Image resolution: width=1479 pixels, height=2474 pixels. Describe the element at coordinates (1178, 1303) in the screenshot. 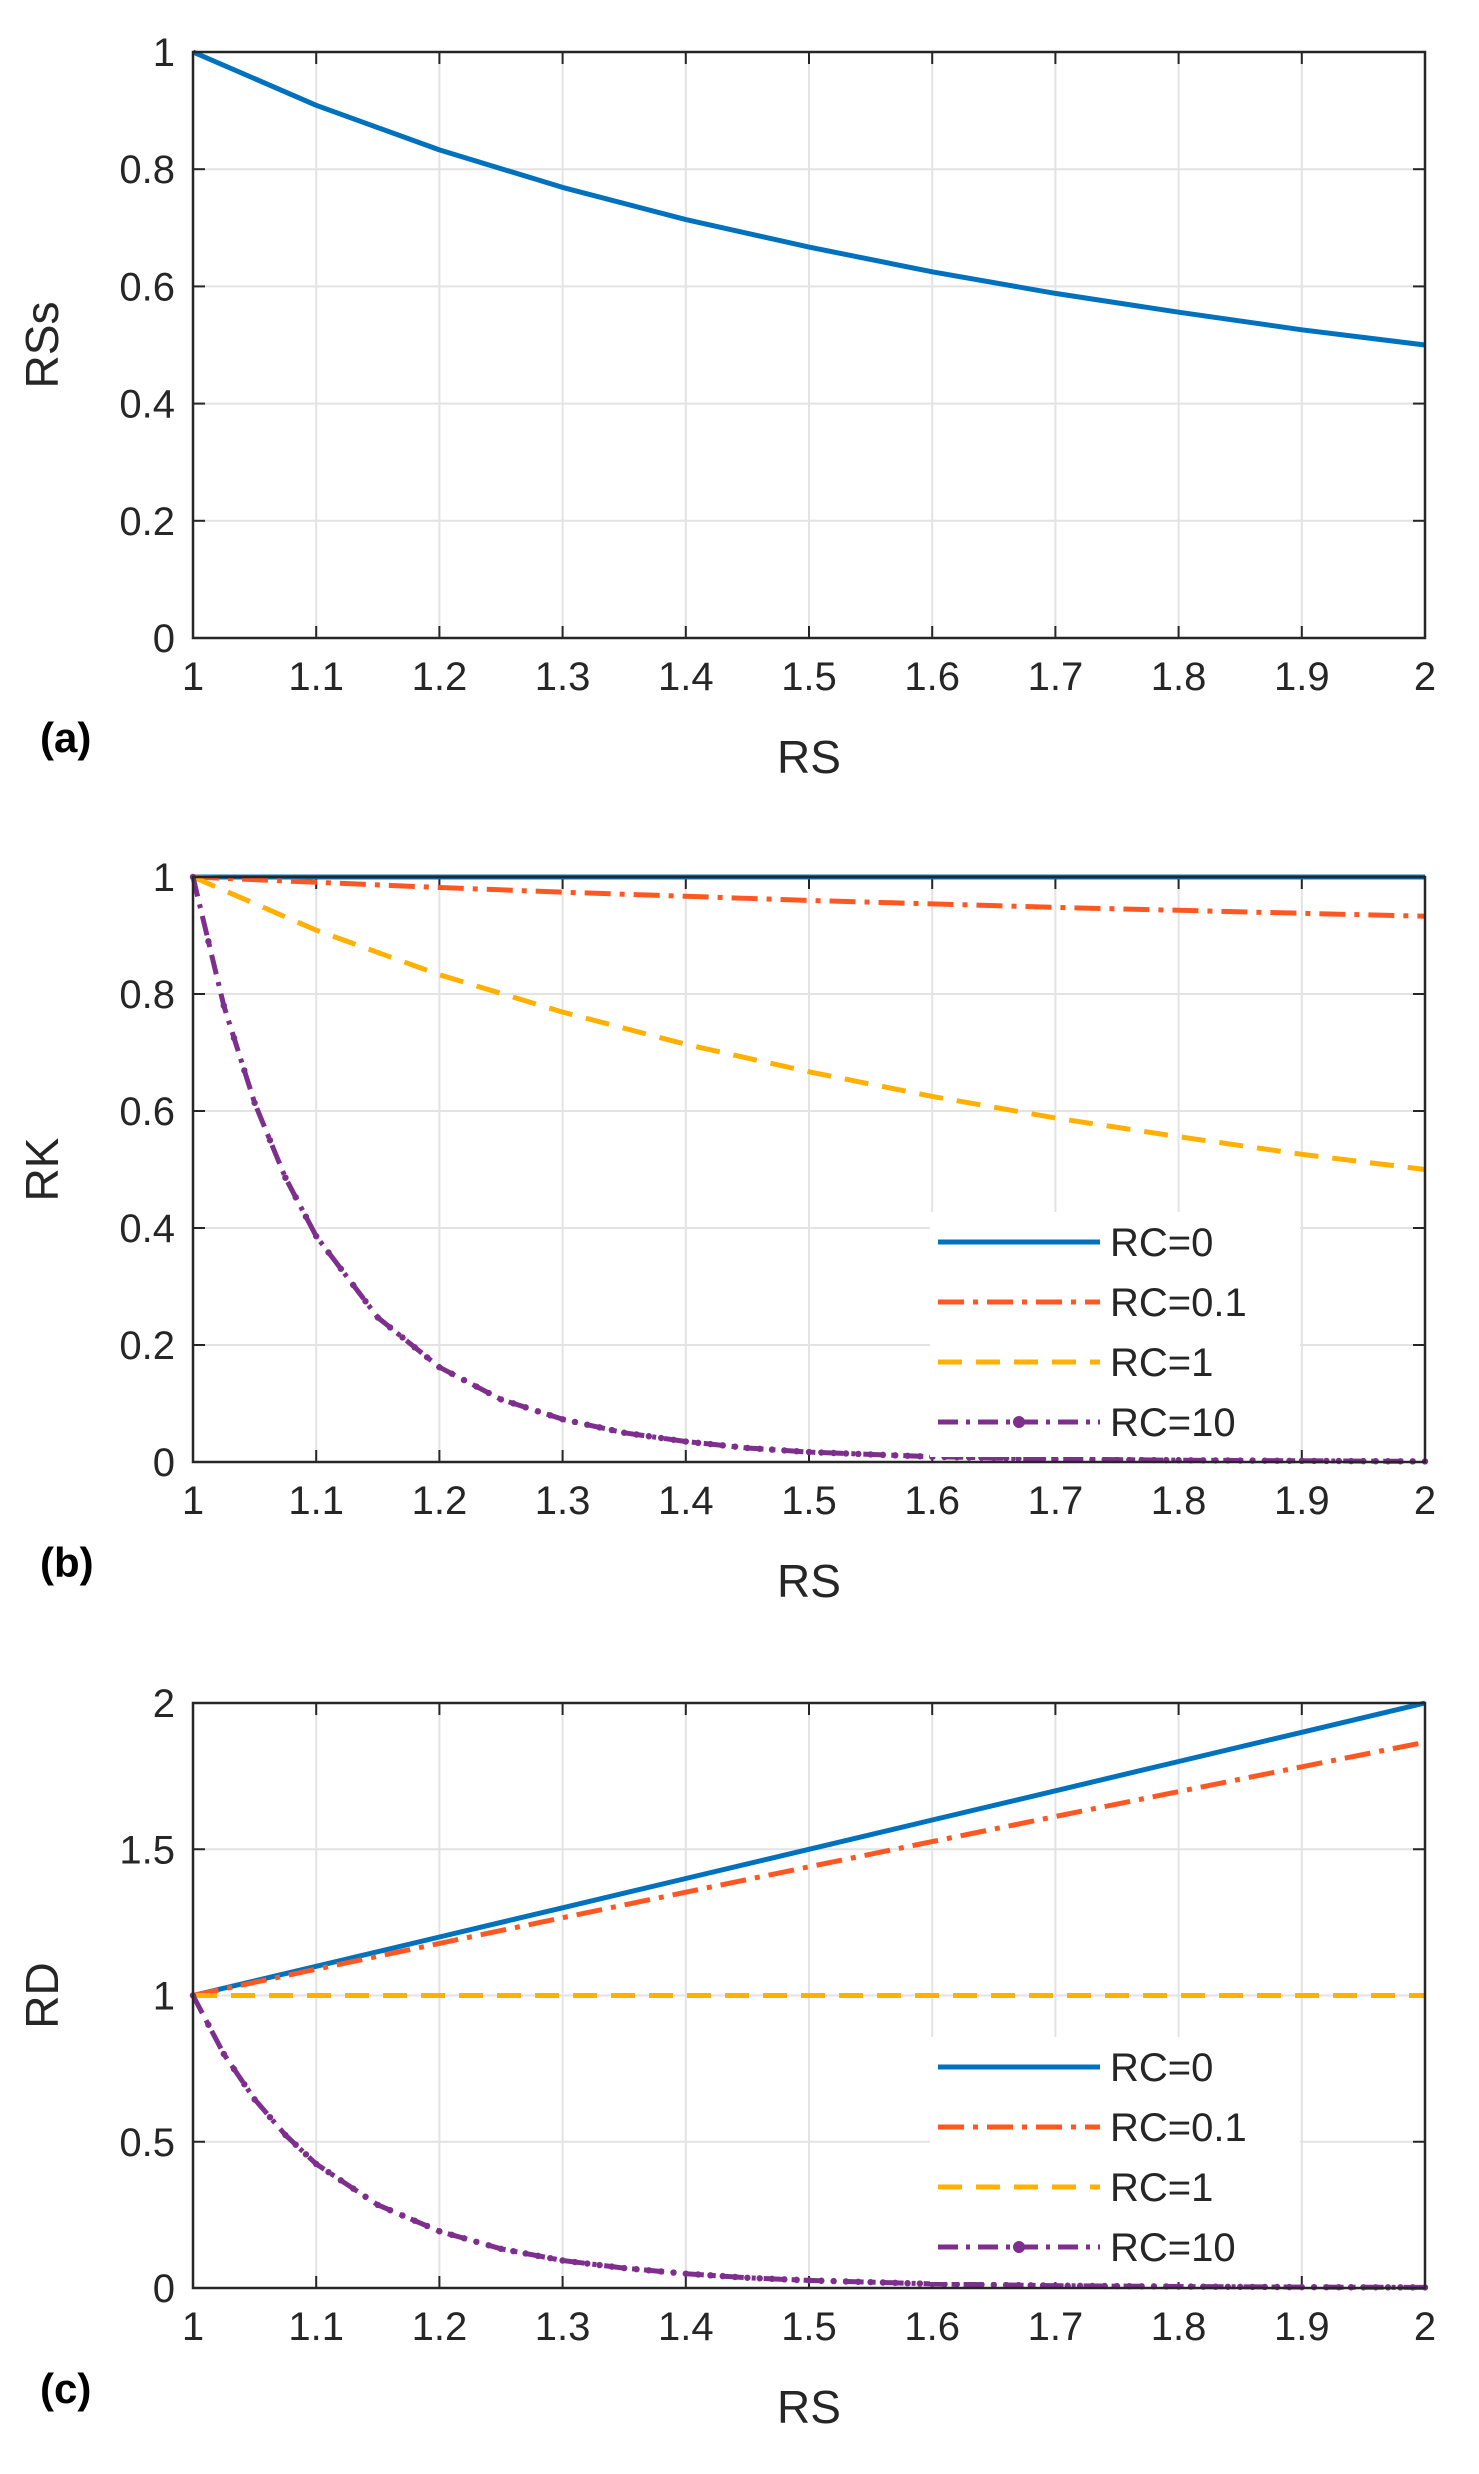

I see `legend-label: RC=0.1` at that location.